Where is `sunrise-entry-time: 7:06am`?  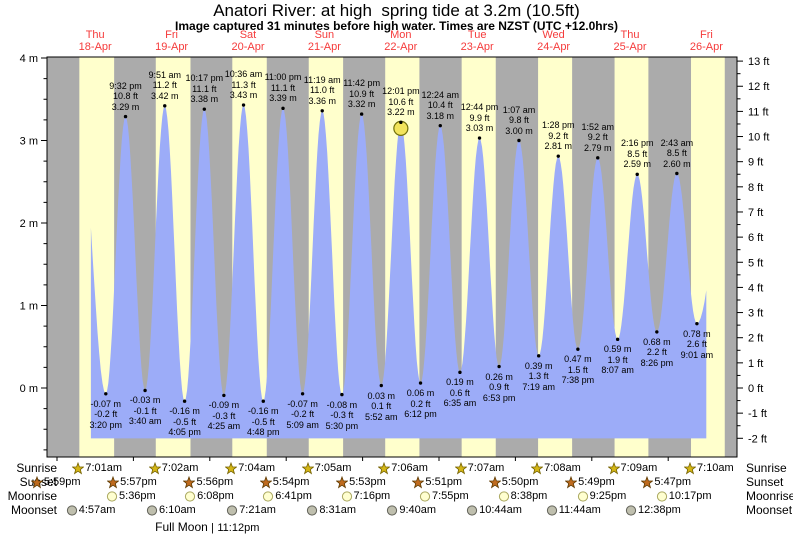 sunrise-entry-time: 7:06am is located at coordinates (409, 468).